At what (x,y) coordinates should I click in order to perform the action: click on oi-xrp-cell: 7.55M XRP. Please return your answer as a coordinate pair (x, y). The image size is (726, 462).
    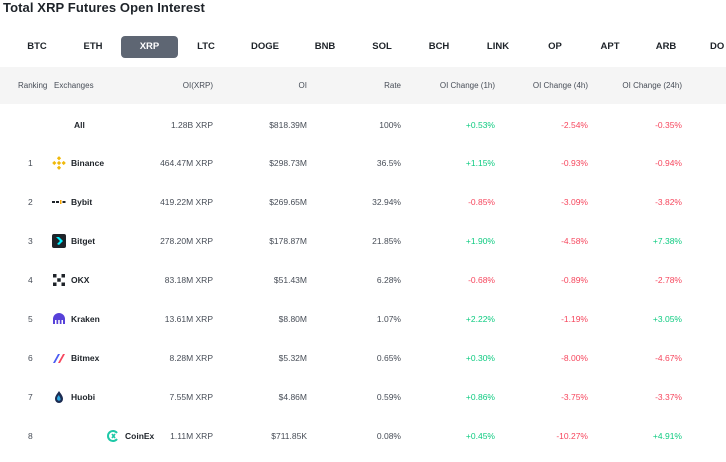
    Looking at the image, I should click on (191, 397).